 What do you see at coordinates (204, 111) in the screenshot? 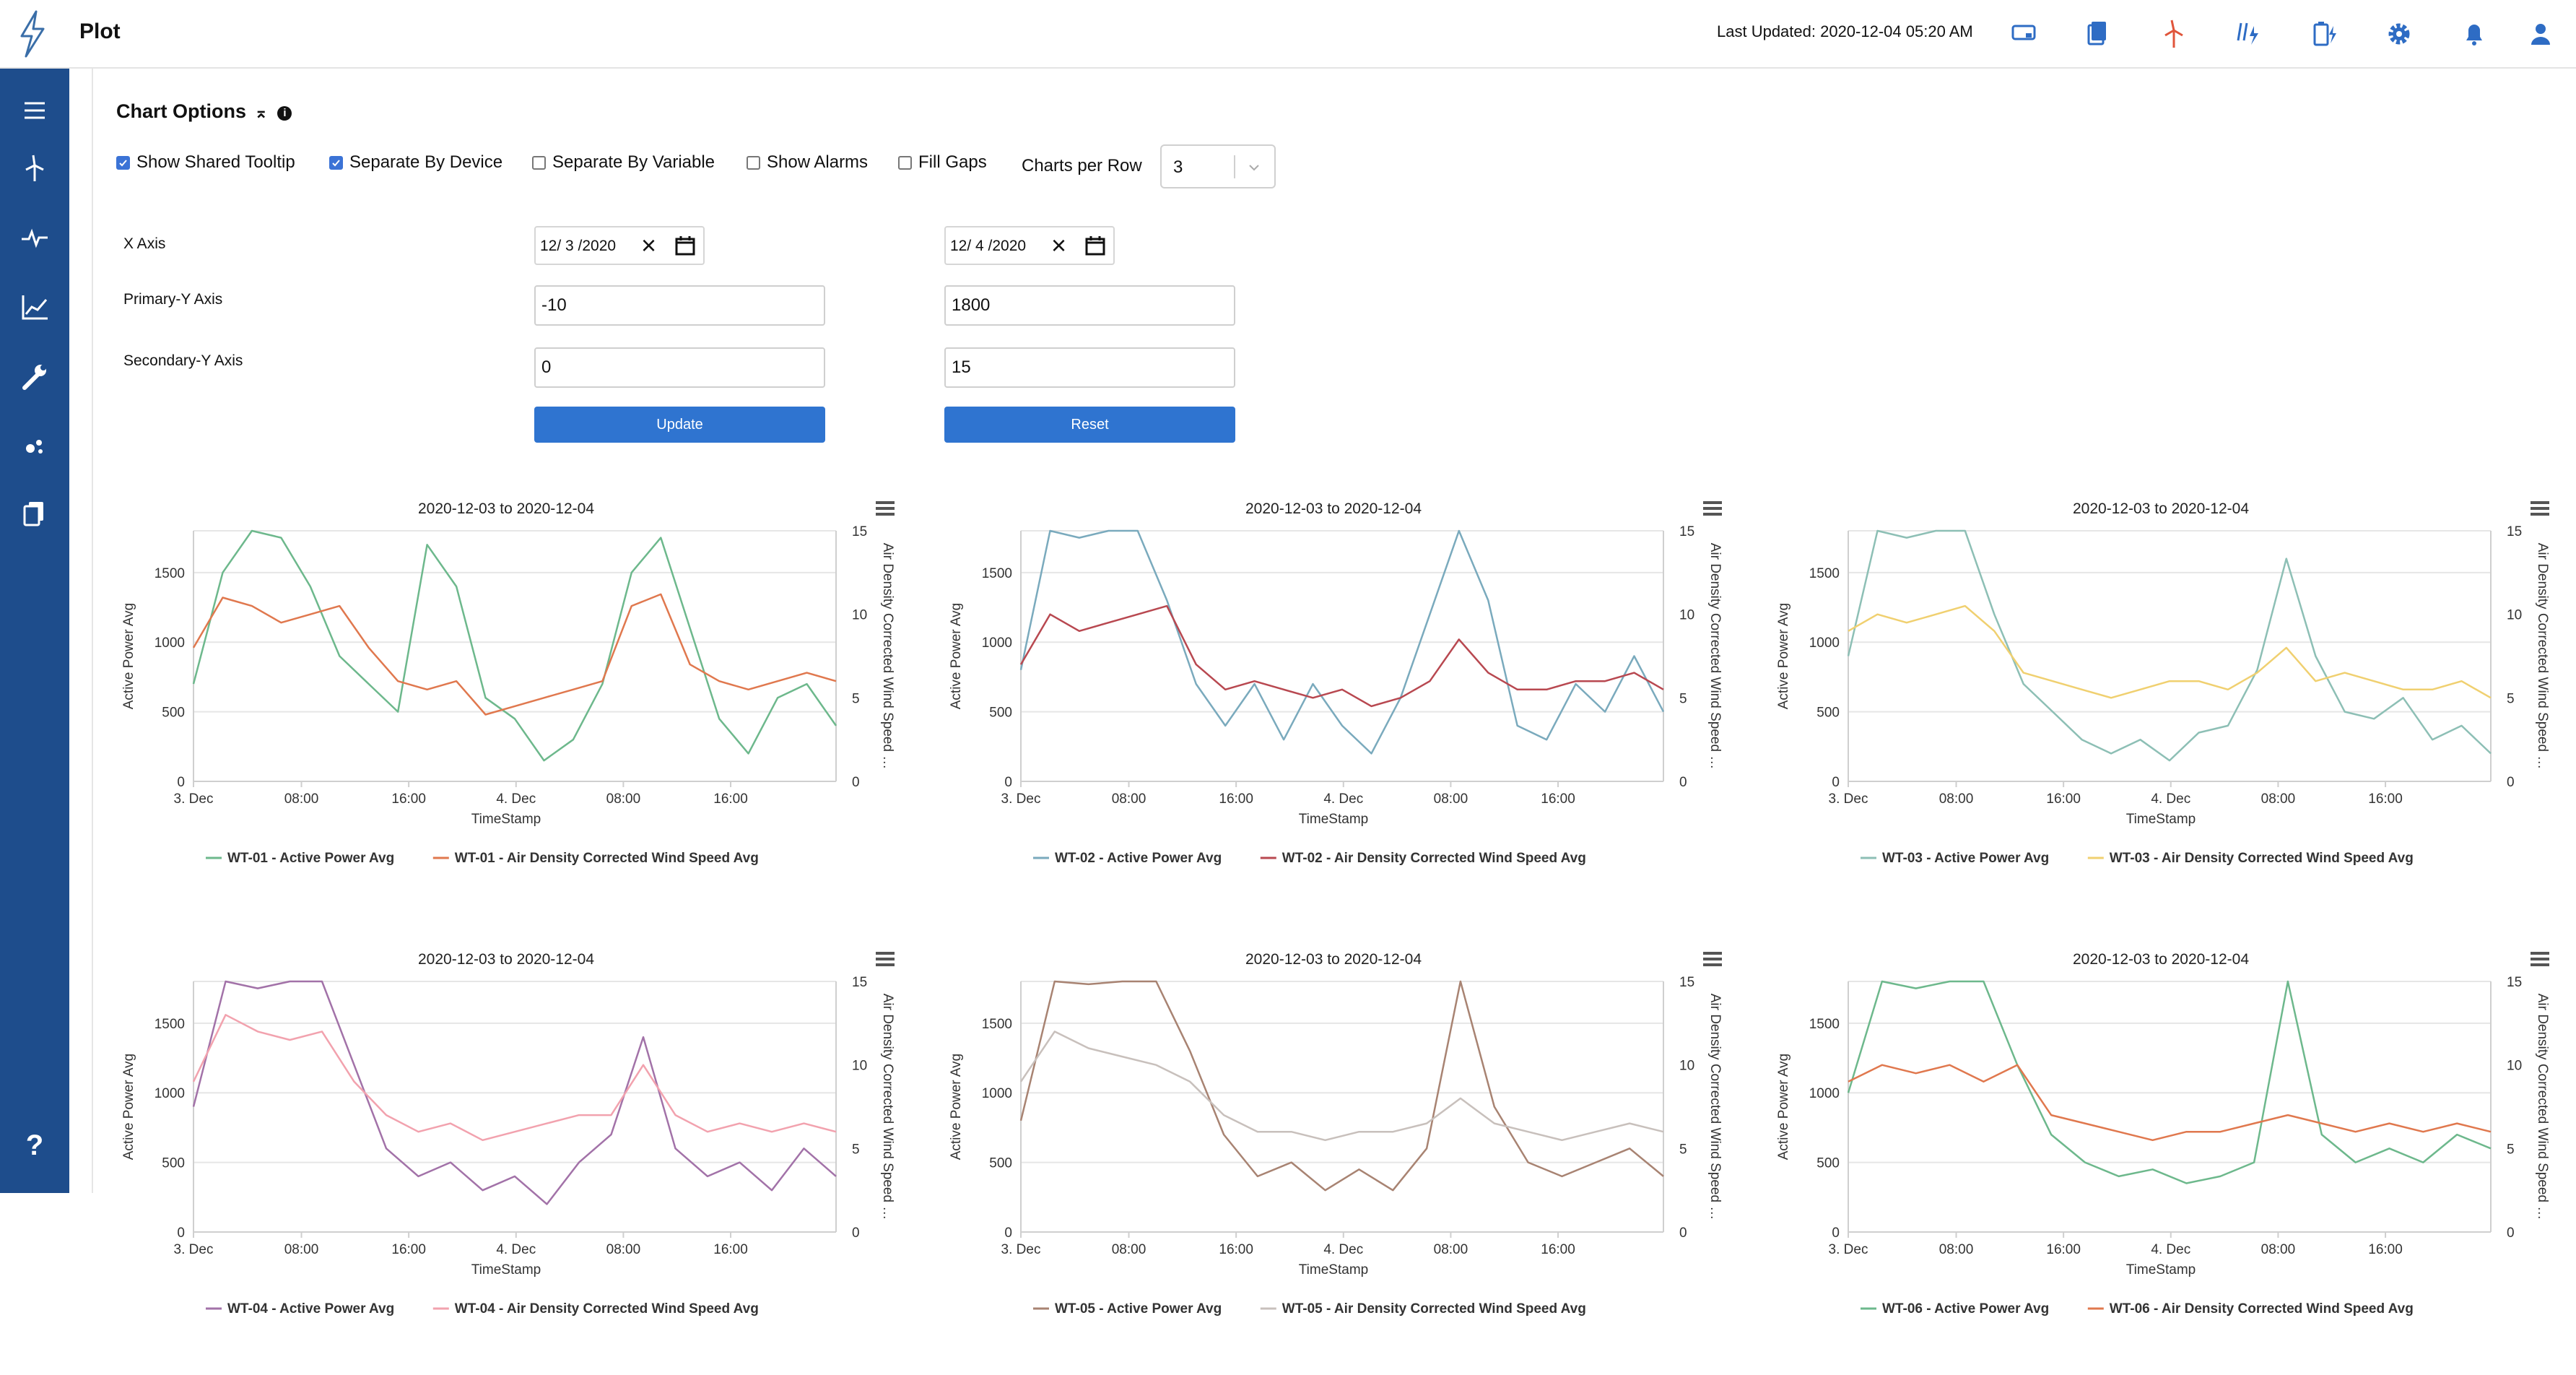
I see `chart-options-title: Chart Options ⌅ i` at bounding box center [204, 111].